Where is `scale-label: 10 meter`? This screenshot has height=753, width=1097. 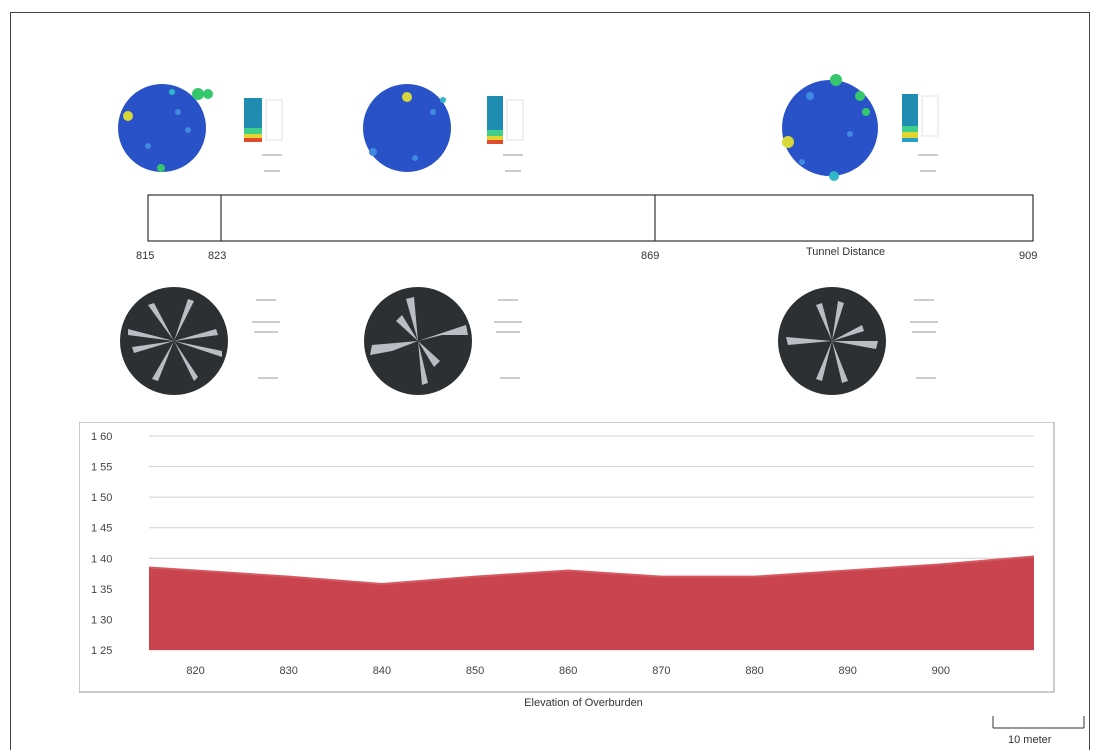
scale-label: 10 meter is located at coordinates (1030, 740).